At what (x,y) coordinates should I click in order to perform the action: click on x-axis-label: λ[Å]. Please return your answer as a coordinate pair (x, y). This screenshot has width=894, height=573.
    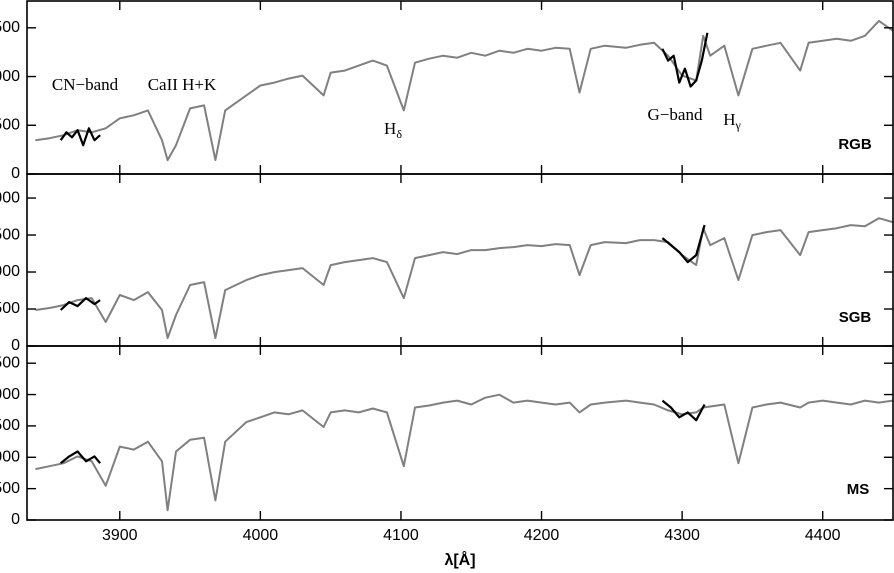
    Looking at the image, I should click on (459, 559).